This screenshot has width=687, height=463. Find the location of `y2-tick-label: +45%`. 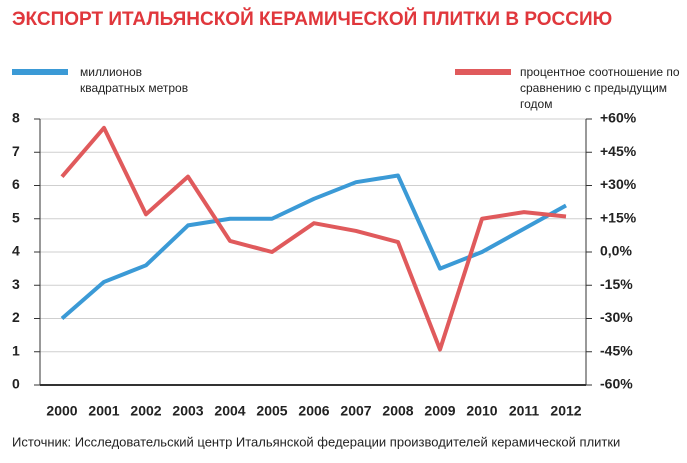

y2-tick-label: +45% is located at coordinates (618, 151).